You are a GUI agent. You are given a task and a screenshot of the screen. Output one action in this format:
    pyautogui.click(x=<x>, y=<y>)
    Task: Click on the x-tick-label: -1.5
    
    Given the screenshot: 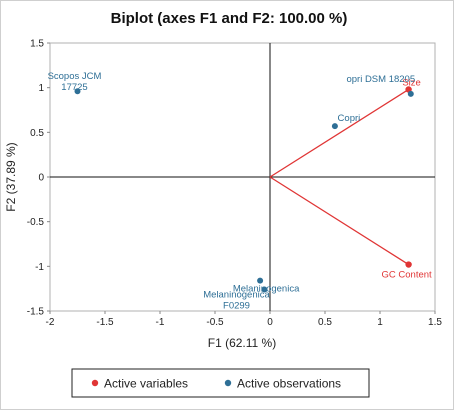 What is the action you would take?
    pyautogui.click(x=105, y=322)
    